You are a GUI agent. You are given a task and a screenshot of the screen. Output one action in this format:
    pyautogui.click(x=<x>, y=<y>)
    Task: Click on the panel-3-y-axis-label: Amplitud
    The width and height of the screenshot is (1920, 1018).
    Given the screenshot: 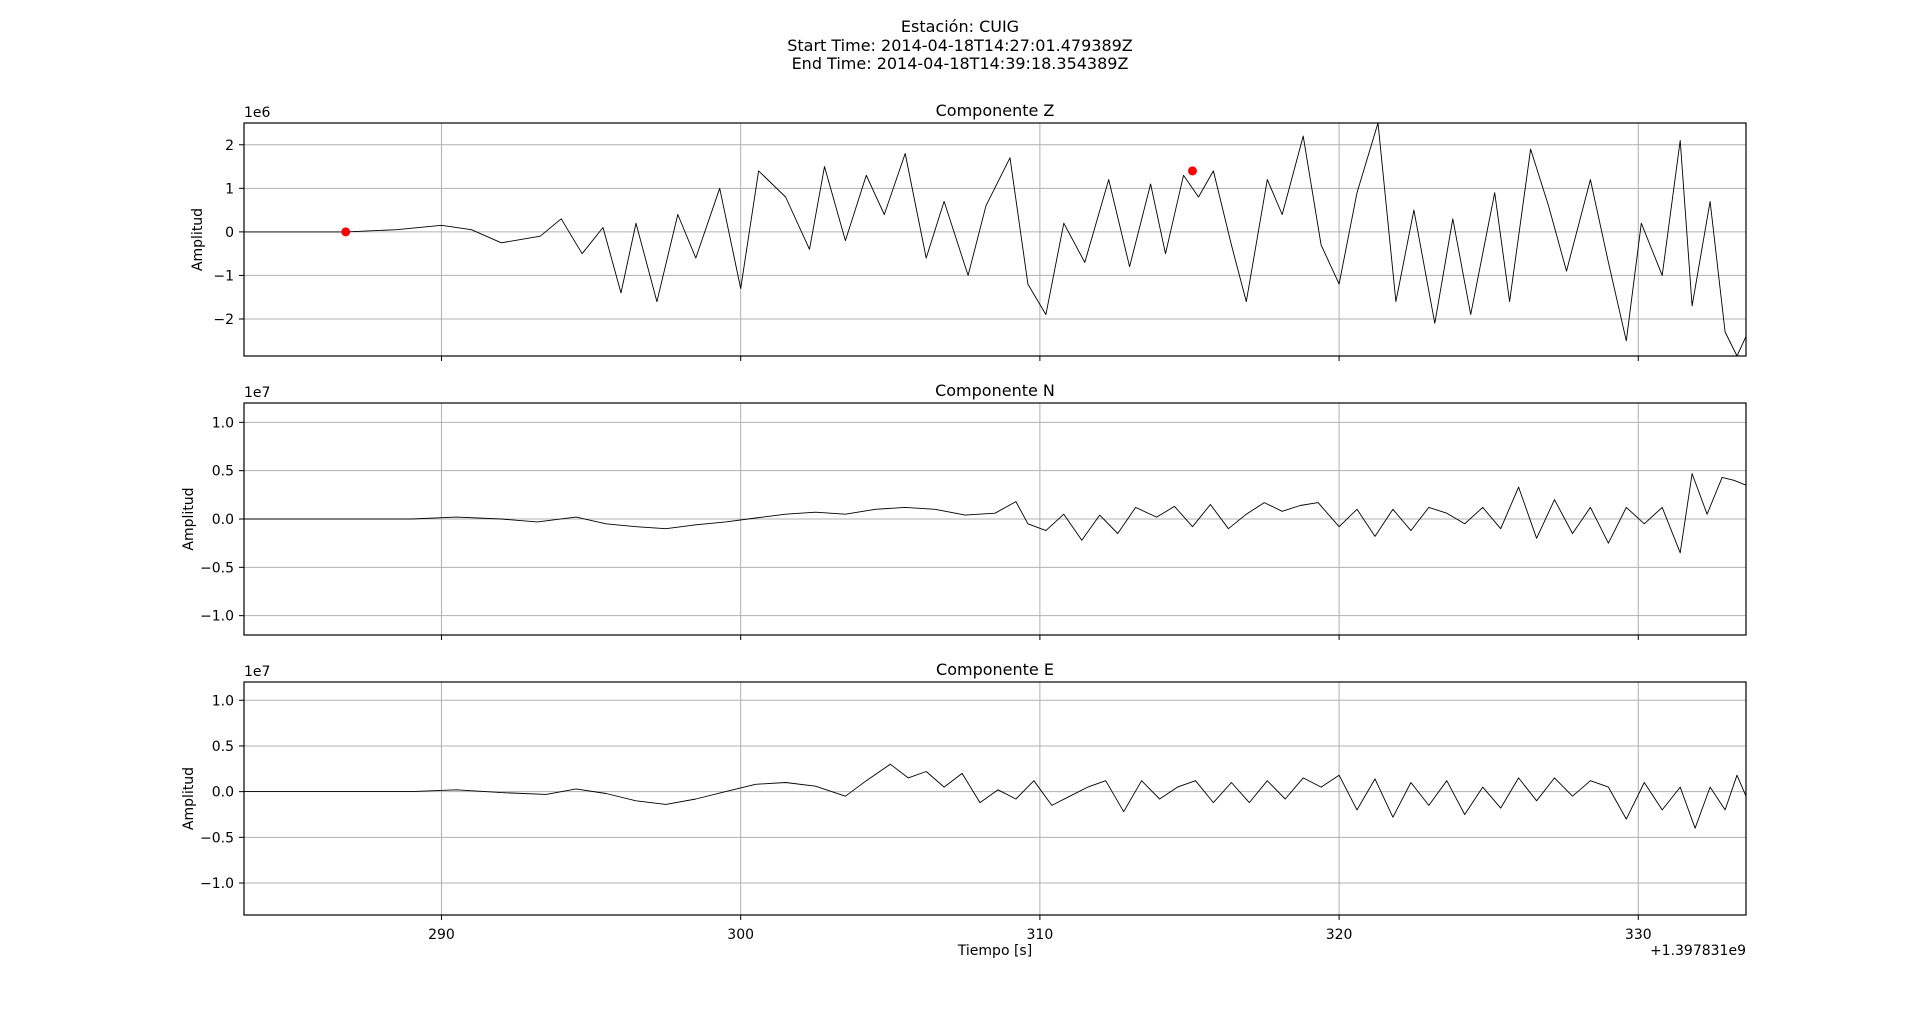 What is the action you would take?
    pyautogui.click(x=189, y=798)
    